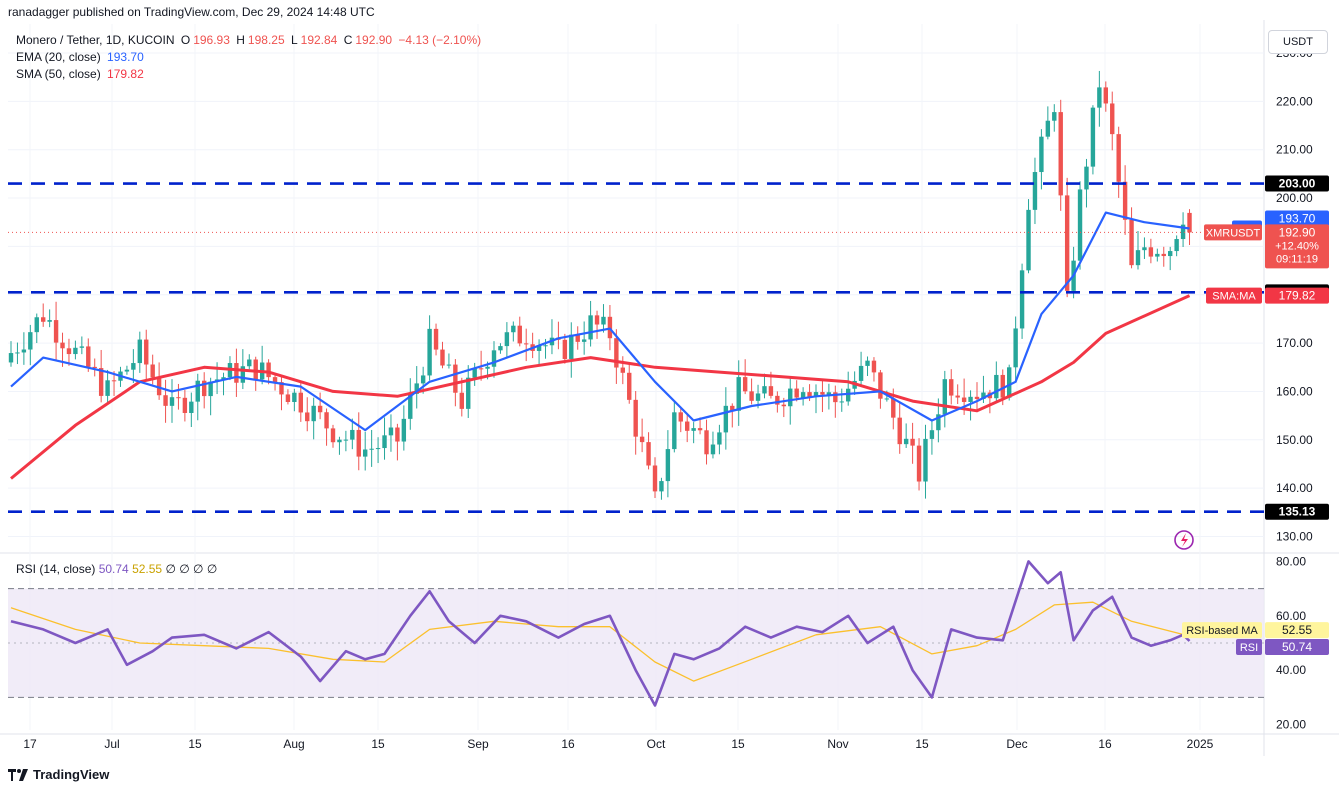 The height and width of the screenshot is (788, 1339). Describe the element at coordinates (1297, 630) in the screenshot. I see `rsi-tag-value: 52.55` at that location.